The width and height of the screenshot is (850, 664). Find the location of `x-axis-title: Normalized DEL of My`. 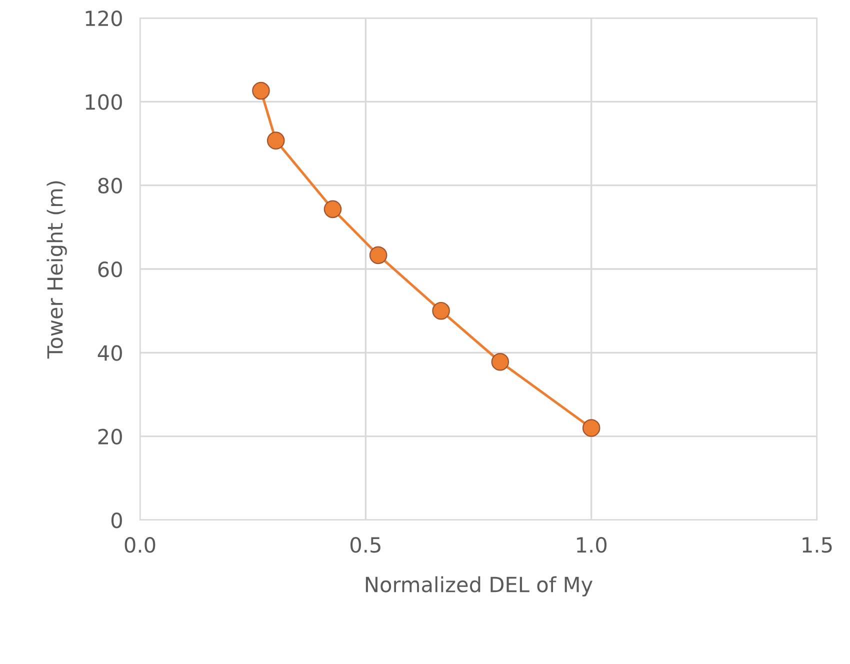

x-axis-title: Normalized DEL of My is located at coordinates (479, 586).